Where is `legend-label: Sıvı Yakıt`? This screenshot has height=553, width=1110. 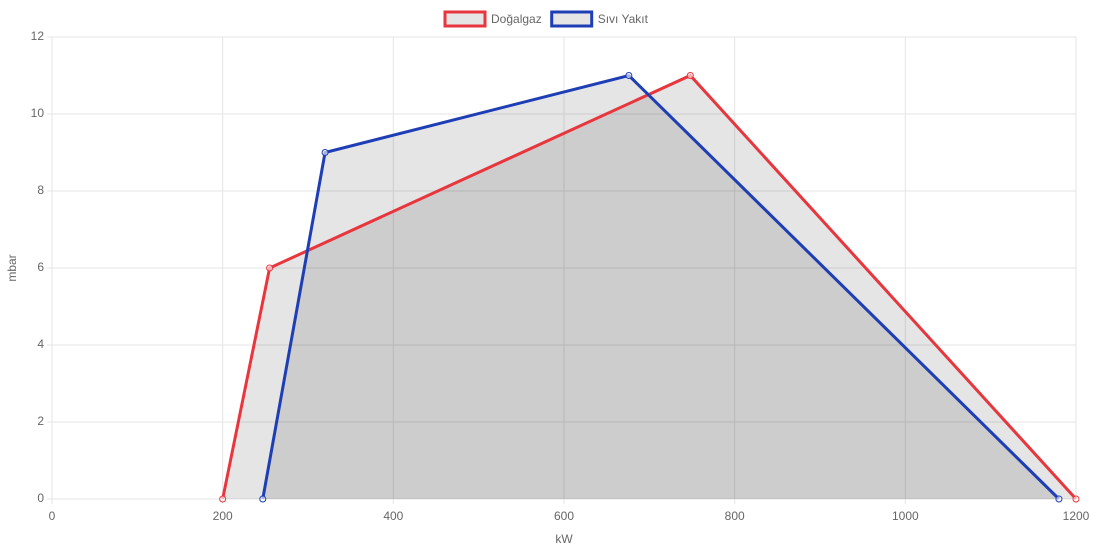 legend-label: Sıvı Yakıt is located at coordinates (623, 19).